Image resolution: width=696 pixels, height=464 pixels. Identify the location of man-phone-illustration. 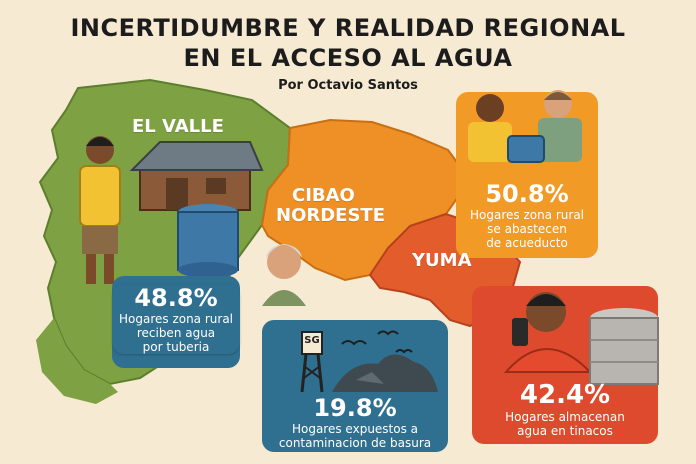
(548, 332).